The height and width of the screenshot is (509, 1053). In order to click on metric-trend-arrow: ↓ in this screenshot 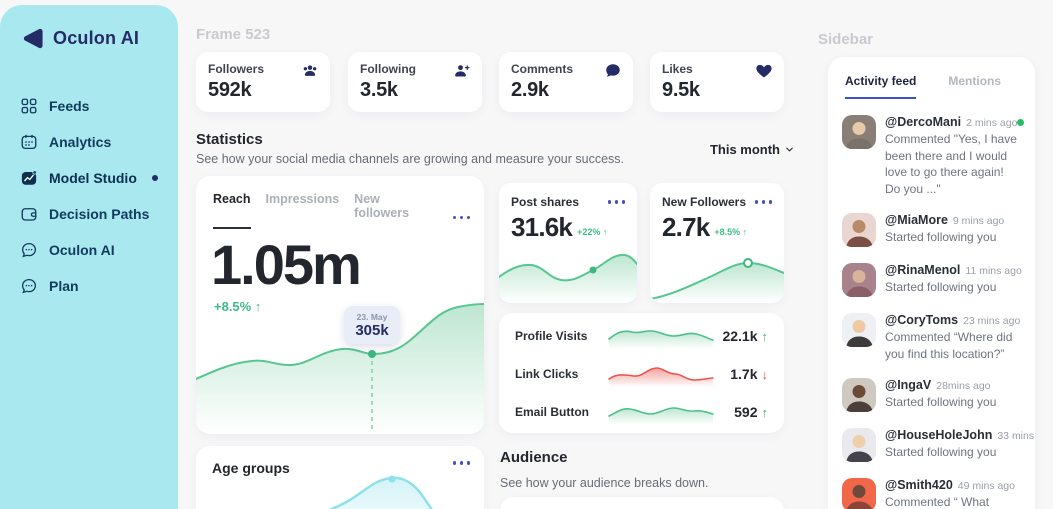, I will do `click(765, 374)`.